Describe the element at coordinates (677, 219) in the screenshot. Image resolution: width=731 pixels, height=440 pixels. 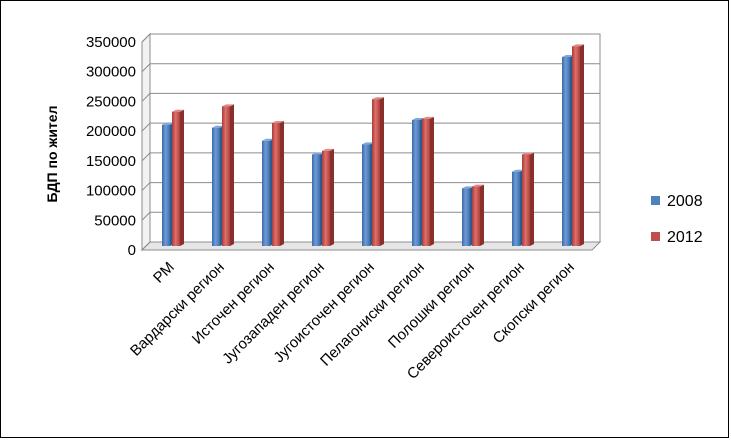
I see `legend: 2008 2012` at that location.